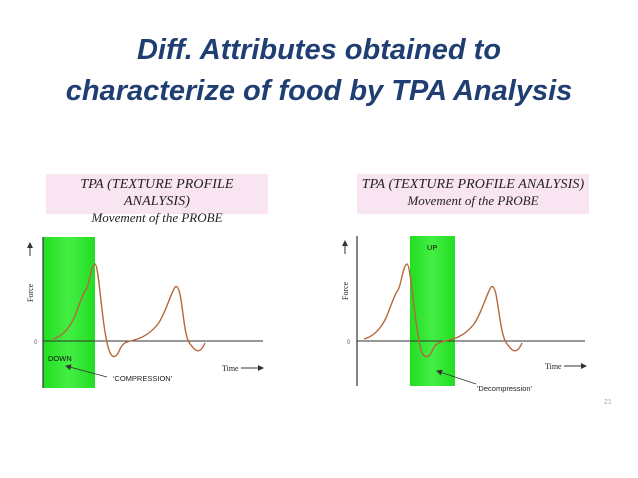 The width and height of the screenshot is (638, 478). I want to click on left-zero-label: 0, so click(36, 343).